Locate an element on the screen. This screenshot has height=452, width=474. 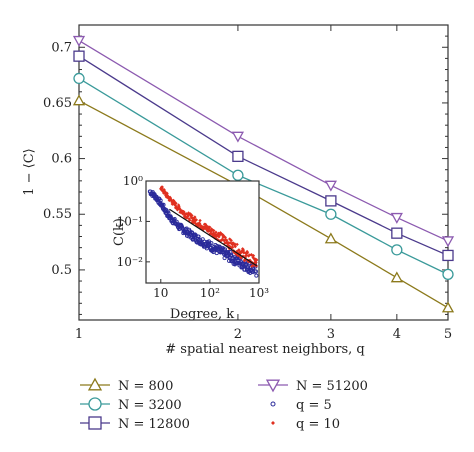
inset-y-tick-label: 10⁰ is located at coordinates (133, 181).